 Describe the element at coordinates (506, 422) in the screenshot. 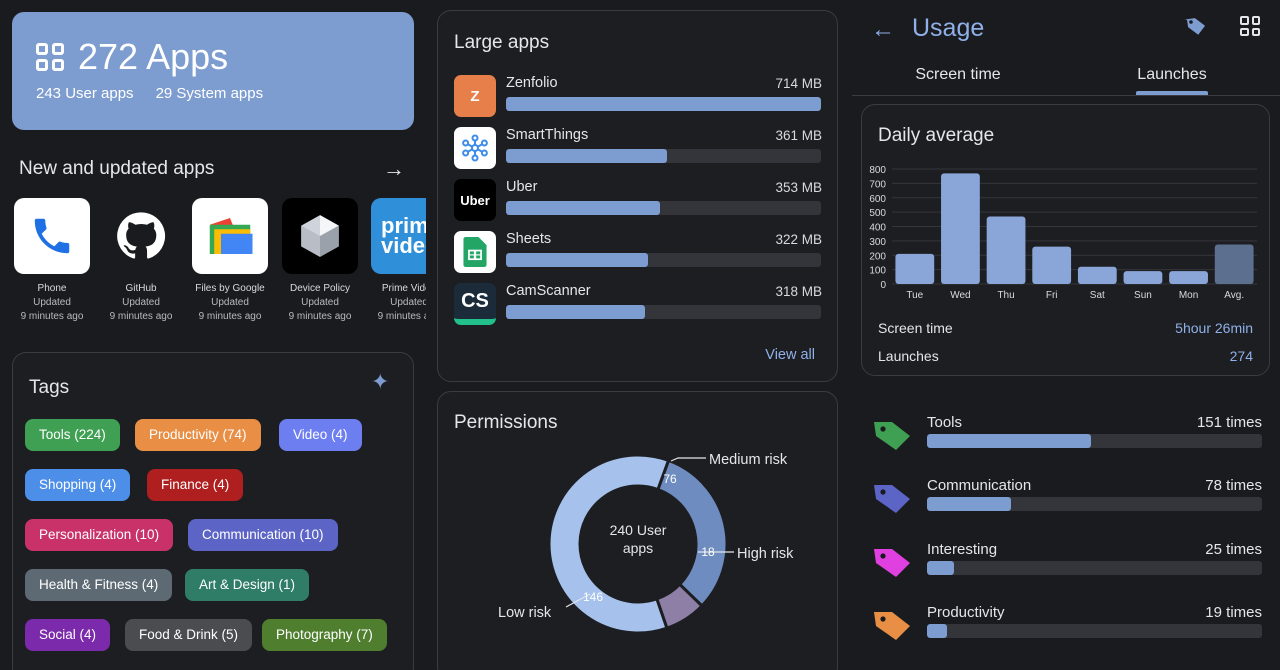

I see `permissions-title: Permissions` at that location.